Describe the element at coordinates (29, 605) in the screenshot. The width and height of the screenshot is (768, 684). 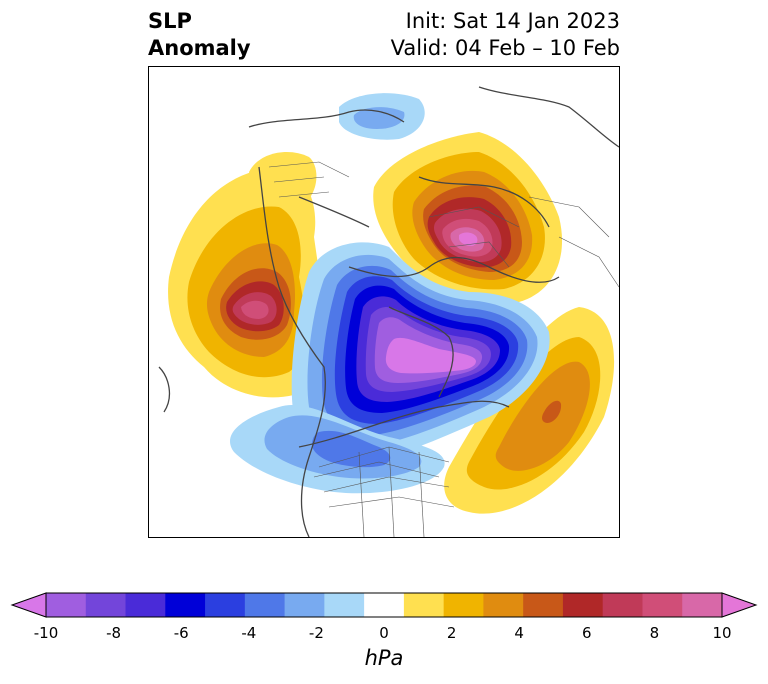
I see `colorbar-arrow-left` at that location.